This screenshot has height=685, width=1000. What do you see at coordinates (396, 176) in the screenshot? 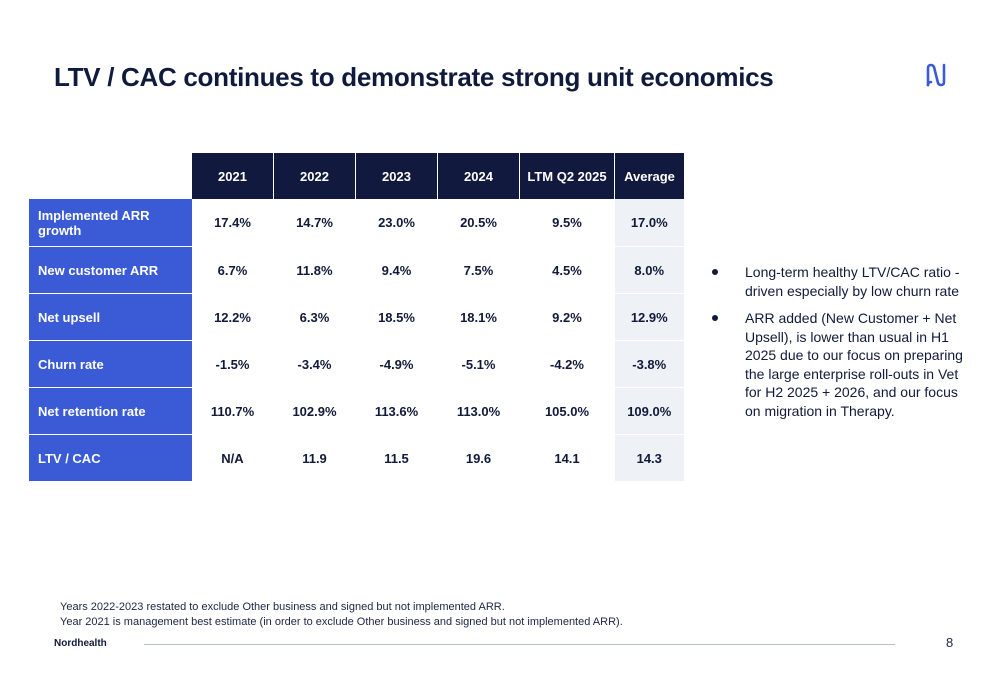
I see `column-header: 2023` at bounding box center [396, 176].